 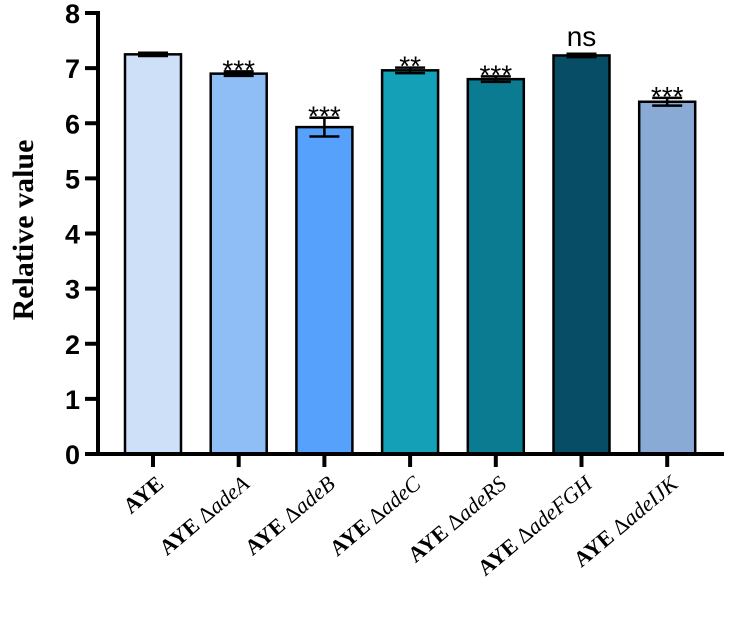 I want to click on y-axis-label: Relative value, so click(x=23, y=230).